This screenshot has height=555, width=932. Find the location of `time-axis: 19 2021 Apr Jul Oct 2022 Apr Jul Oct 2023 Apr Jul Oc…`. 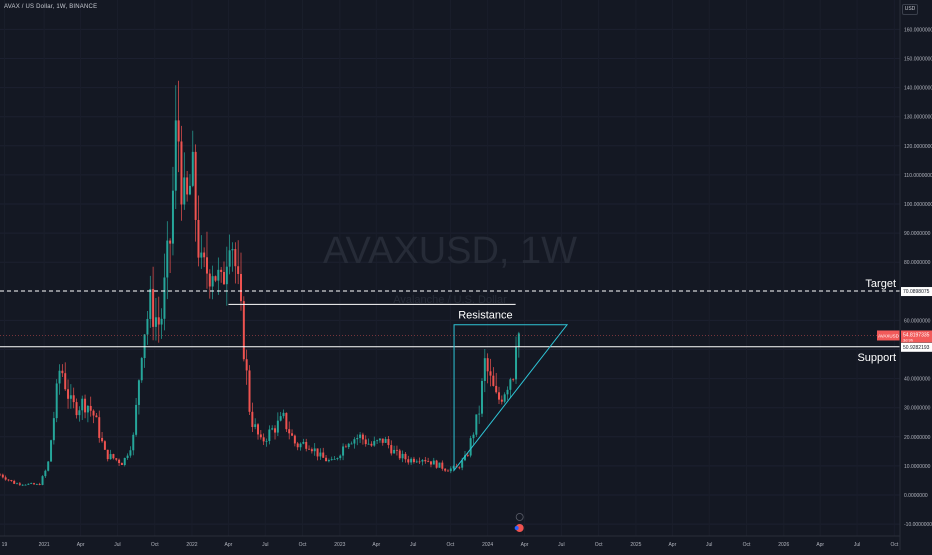

time-axis: 19 2021 Apr Jul Oct 2022 Apr Jul Oct 2023 Apr Jul Oc… is located at coordinates (450, 545).